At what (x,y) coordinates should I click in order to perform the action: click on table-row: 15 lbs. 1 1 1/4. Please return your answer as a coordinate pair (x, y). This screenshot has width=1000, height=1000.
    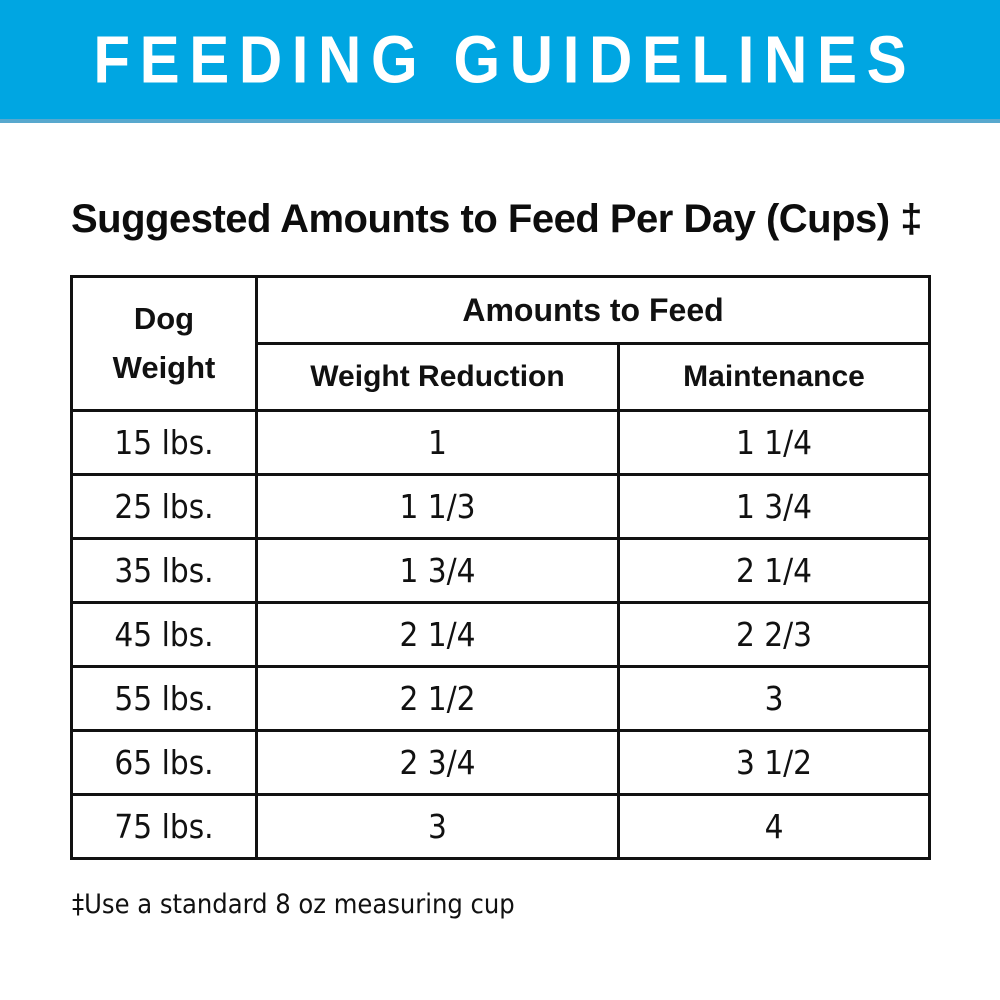
    Looking at the image, I should click on (501, 442).